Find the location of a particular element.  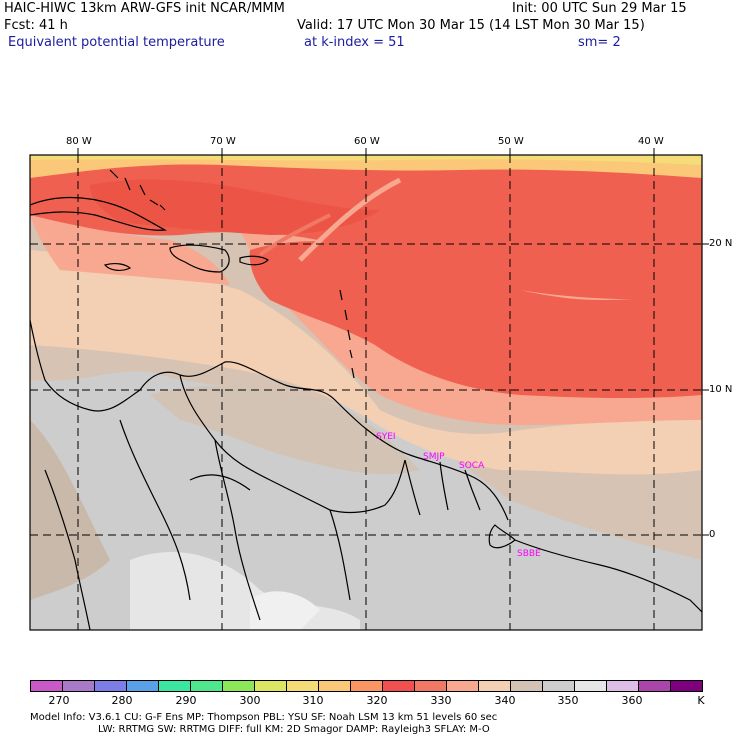

init-time: Init: 00 UTC Sun 29 Mar 15 is located at coordinates (599, 8).